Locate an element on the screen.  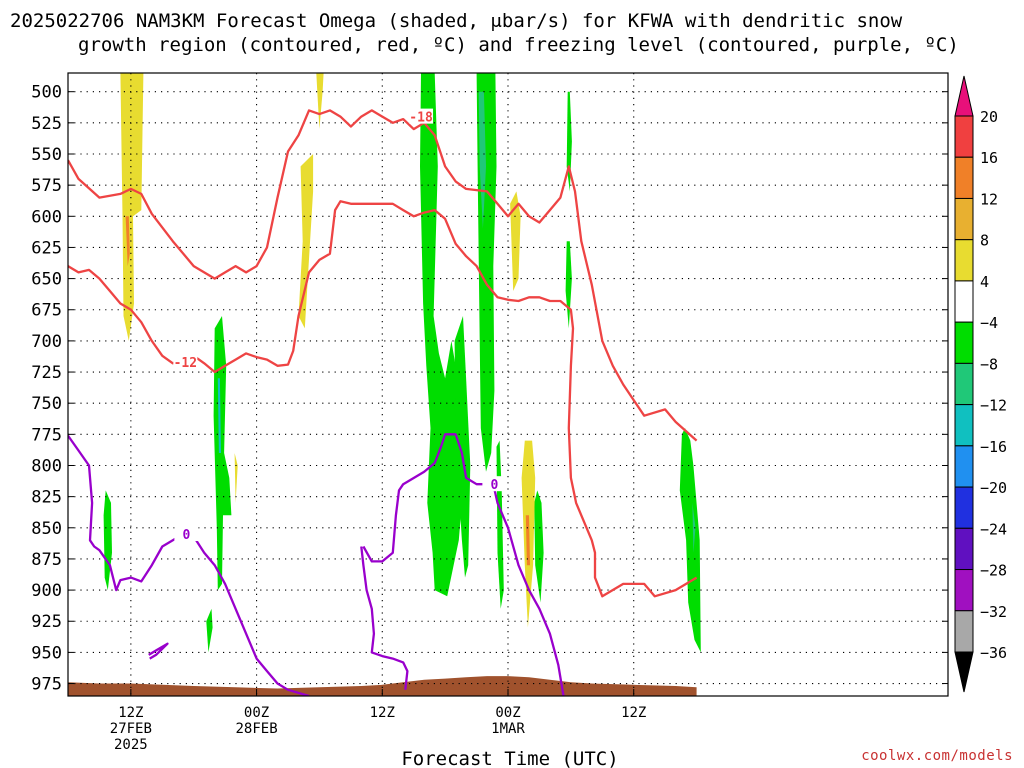
colorbar-tick-label: −36 is located at coordinates (993, 653).